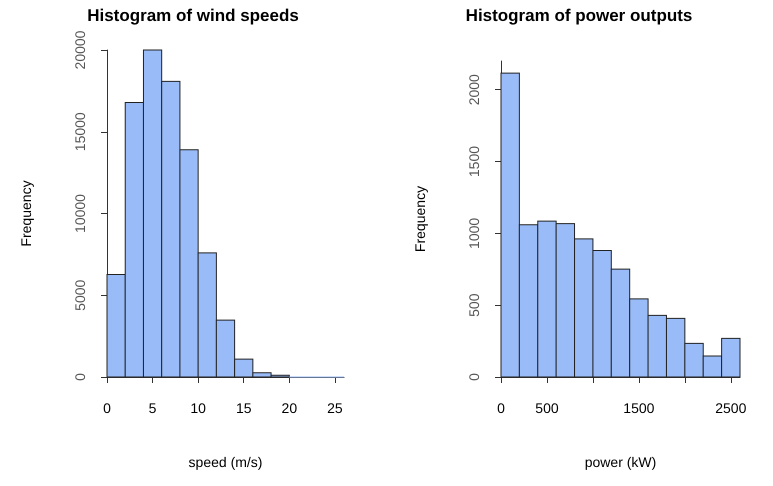  I want to click on x-axis-title: speed (m/s), so click(225, 462).